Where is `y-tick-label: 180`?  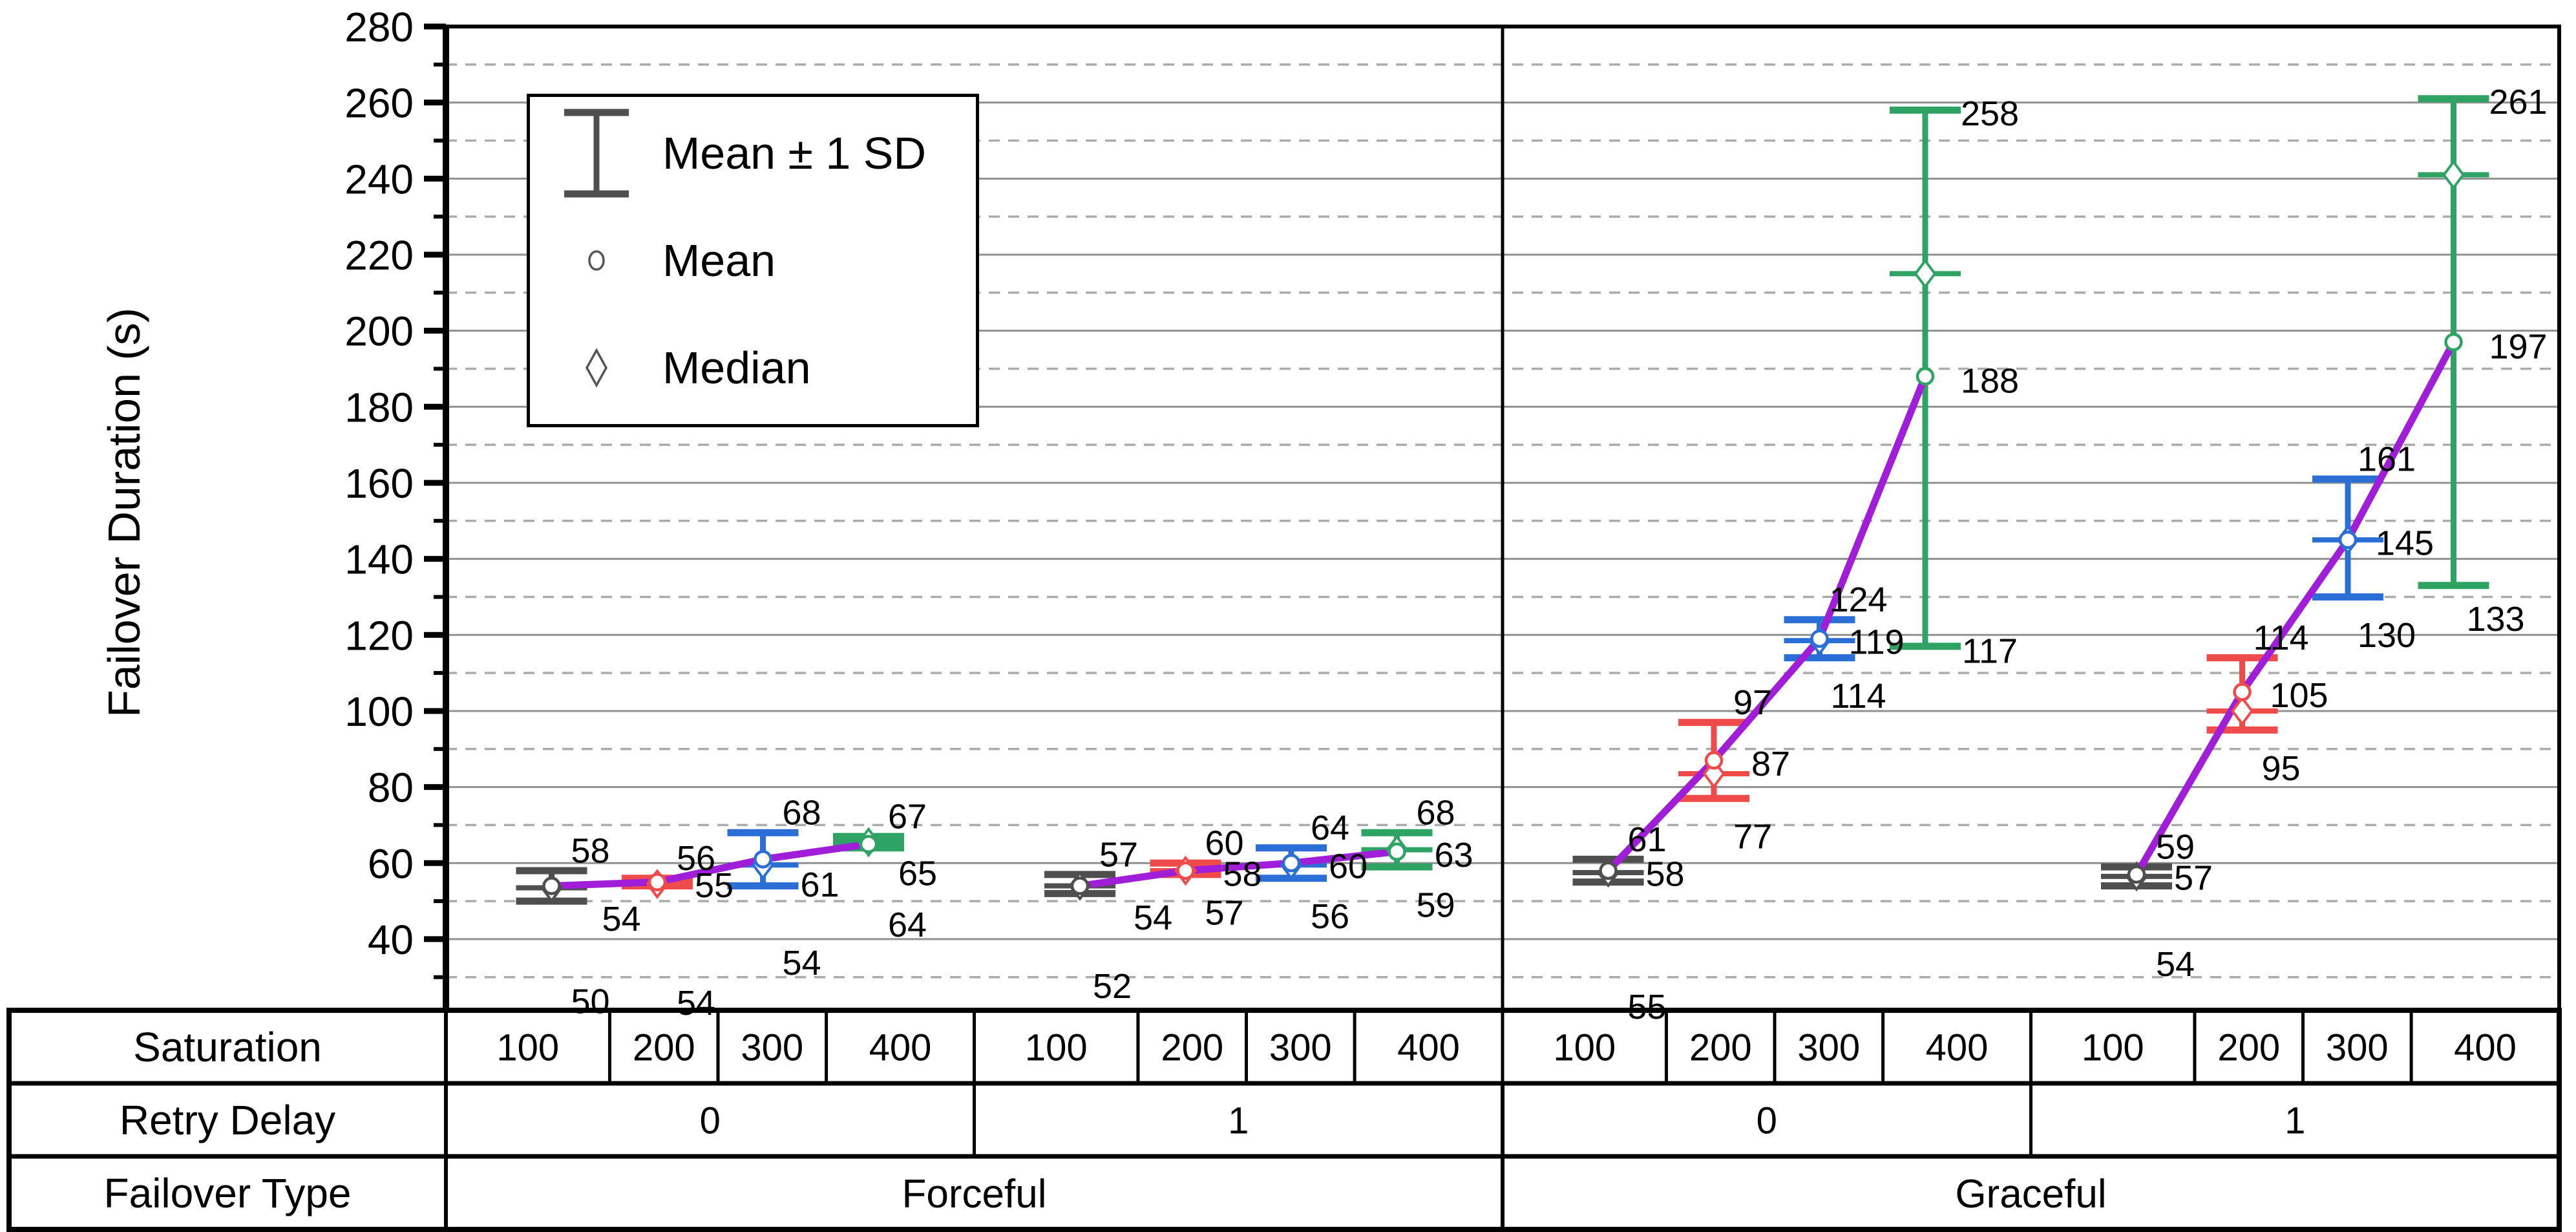 y-tick-label: 180 is located at coordinates (379, 407).